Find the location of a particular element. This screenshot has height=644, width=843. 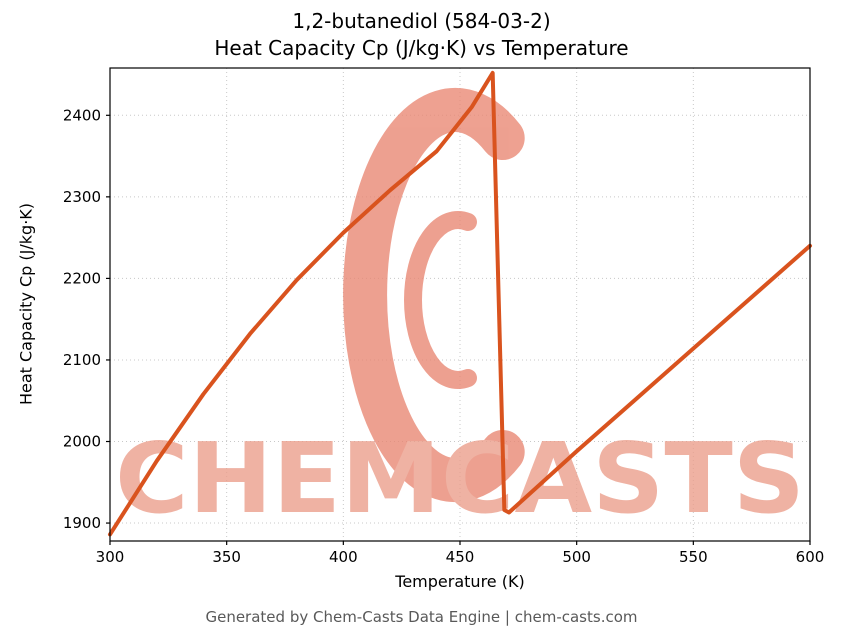

chart-subtitle: Heat Capacity Cp (J/kg·K) vs Temperature is located at coordinates (421, 48).